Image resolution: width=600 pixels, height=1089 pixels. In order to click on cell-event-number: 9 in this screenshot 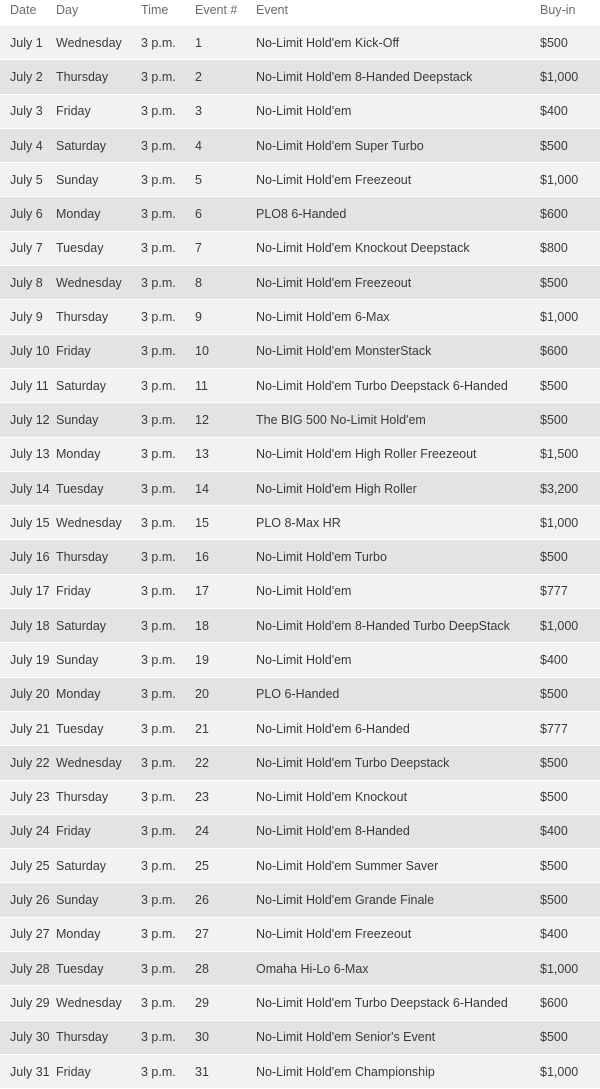, I will do `click(225, 317)`.